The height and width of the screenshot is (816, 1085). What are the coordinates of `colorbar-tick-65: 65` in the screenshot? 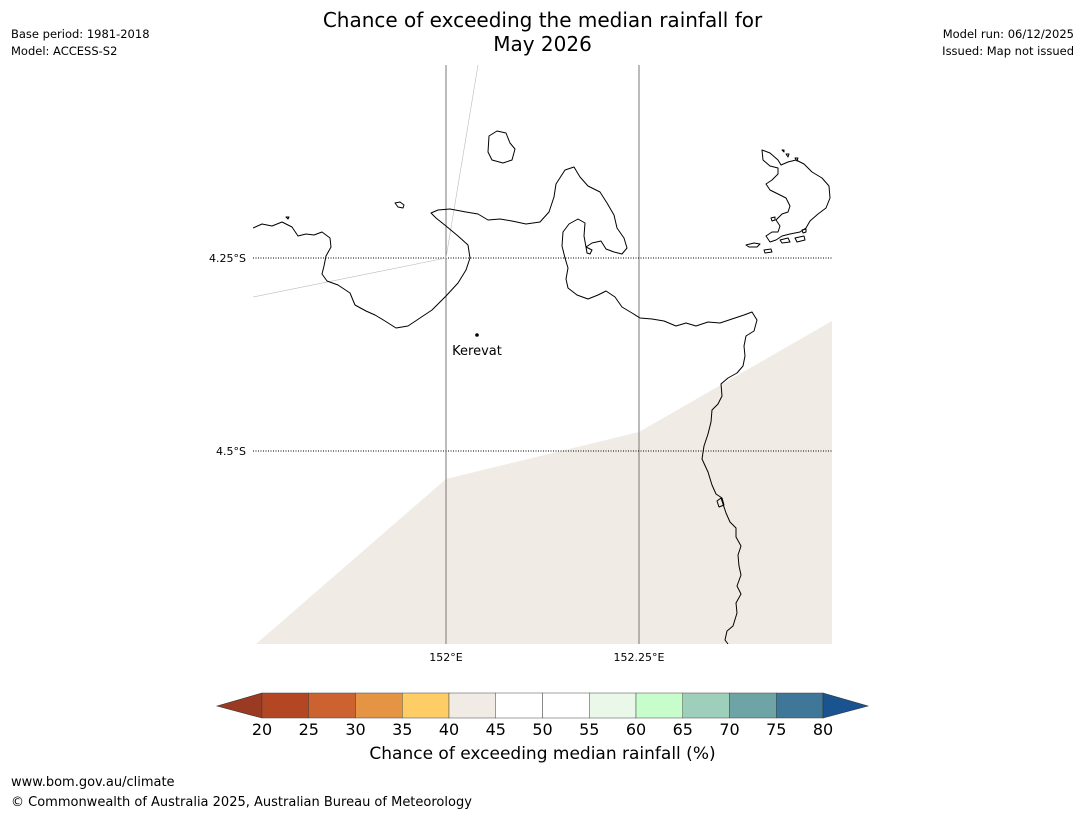 It's located at (683, 729).